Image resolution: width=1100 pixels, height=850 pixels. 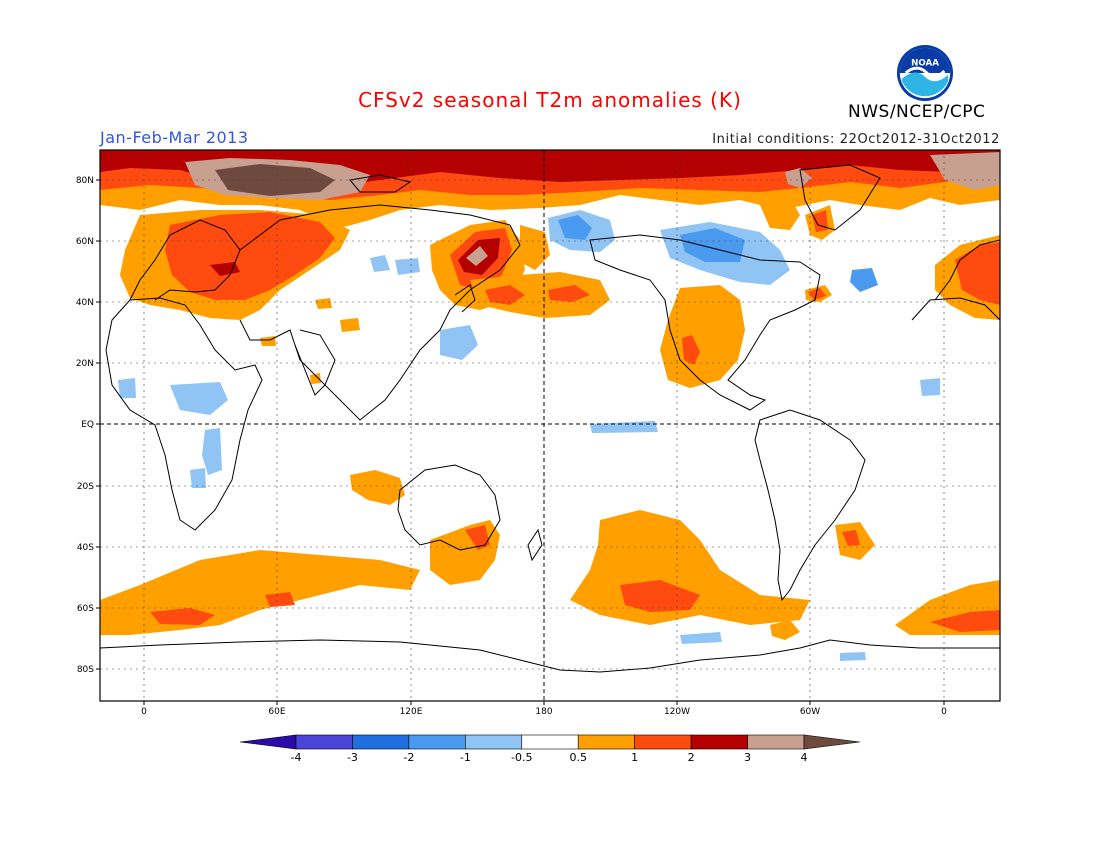 What do you see at coordinates (660, 596) in the screenshot?
I see `south-pacific-strong` at bounding box center [660, 596].